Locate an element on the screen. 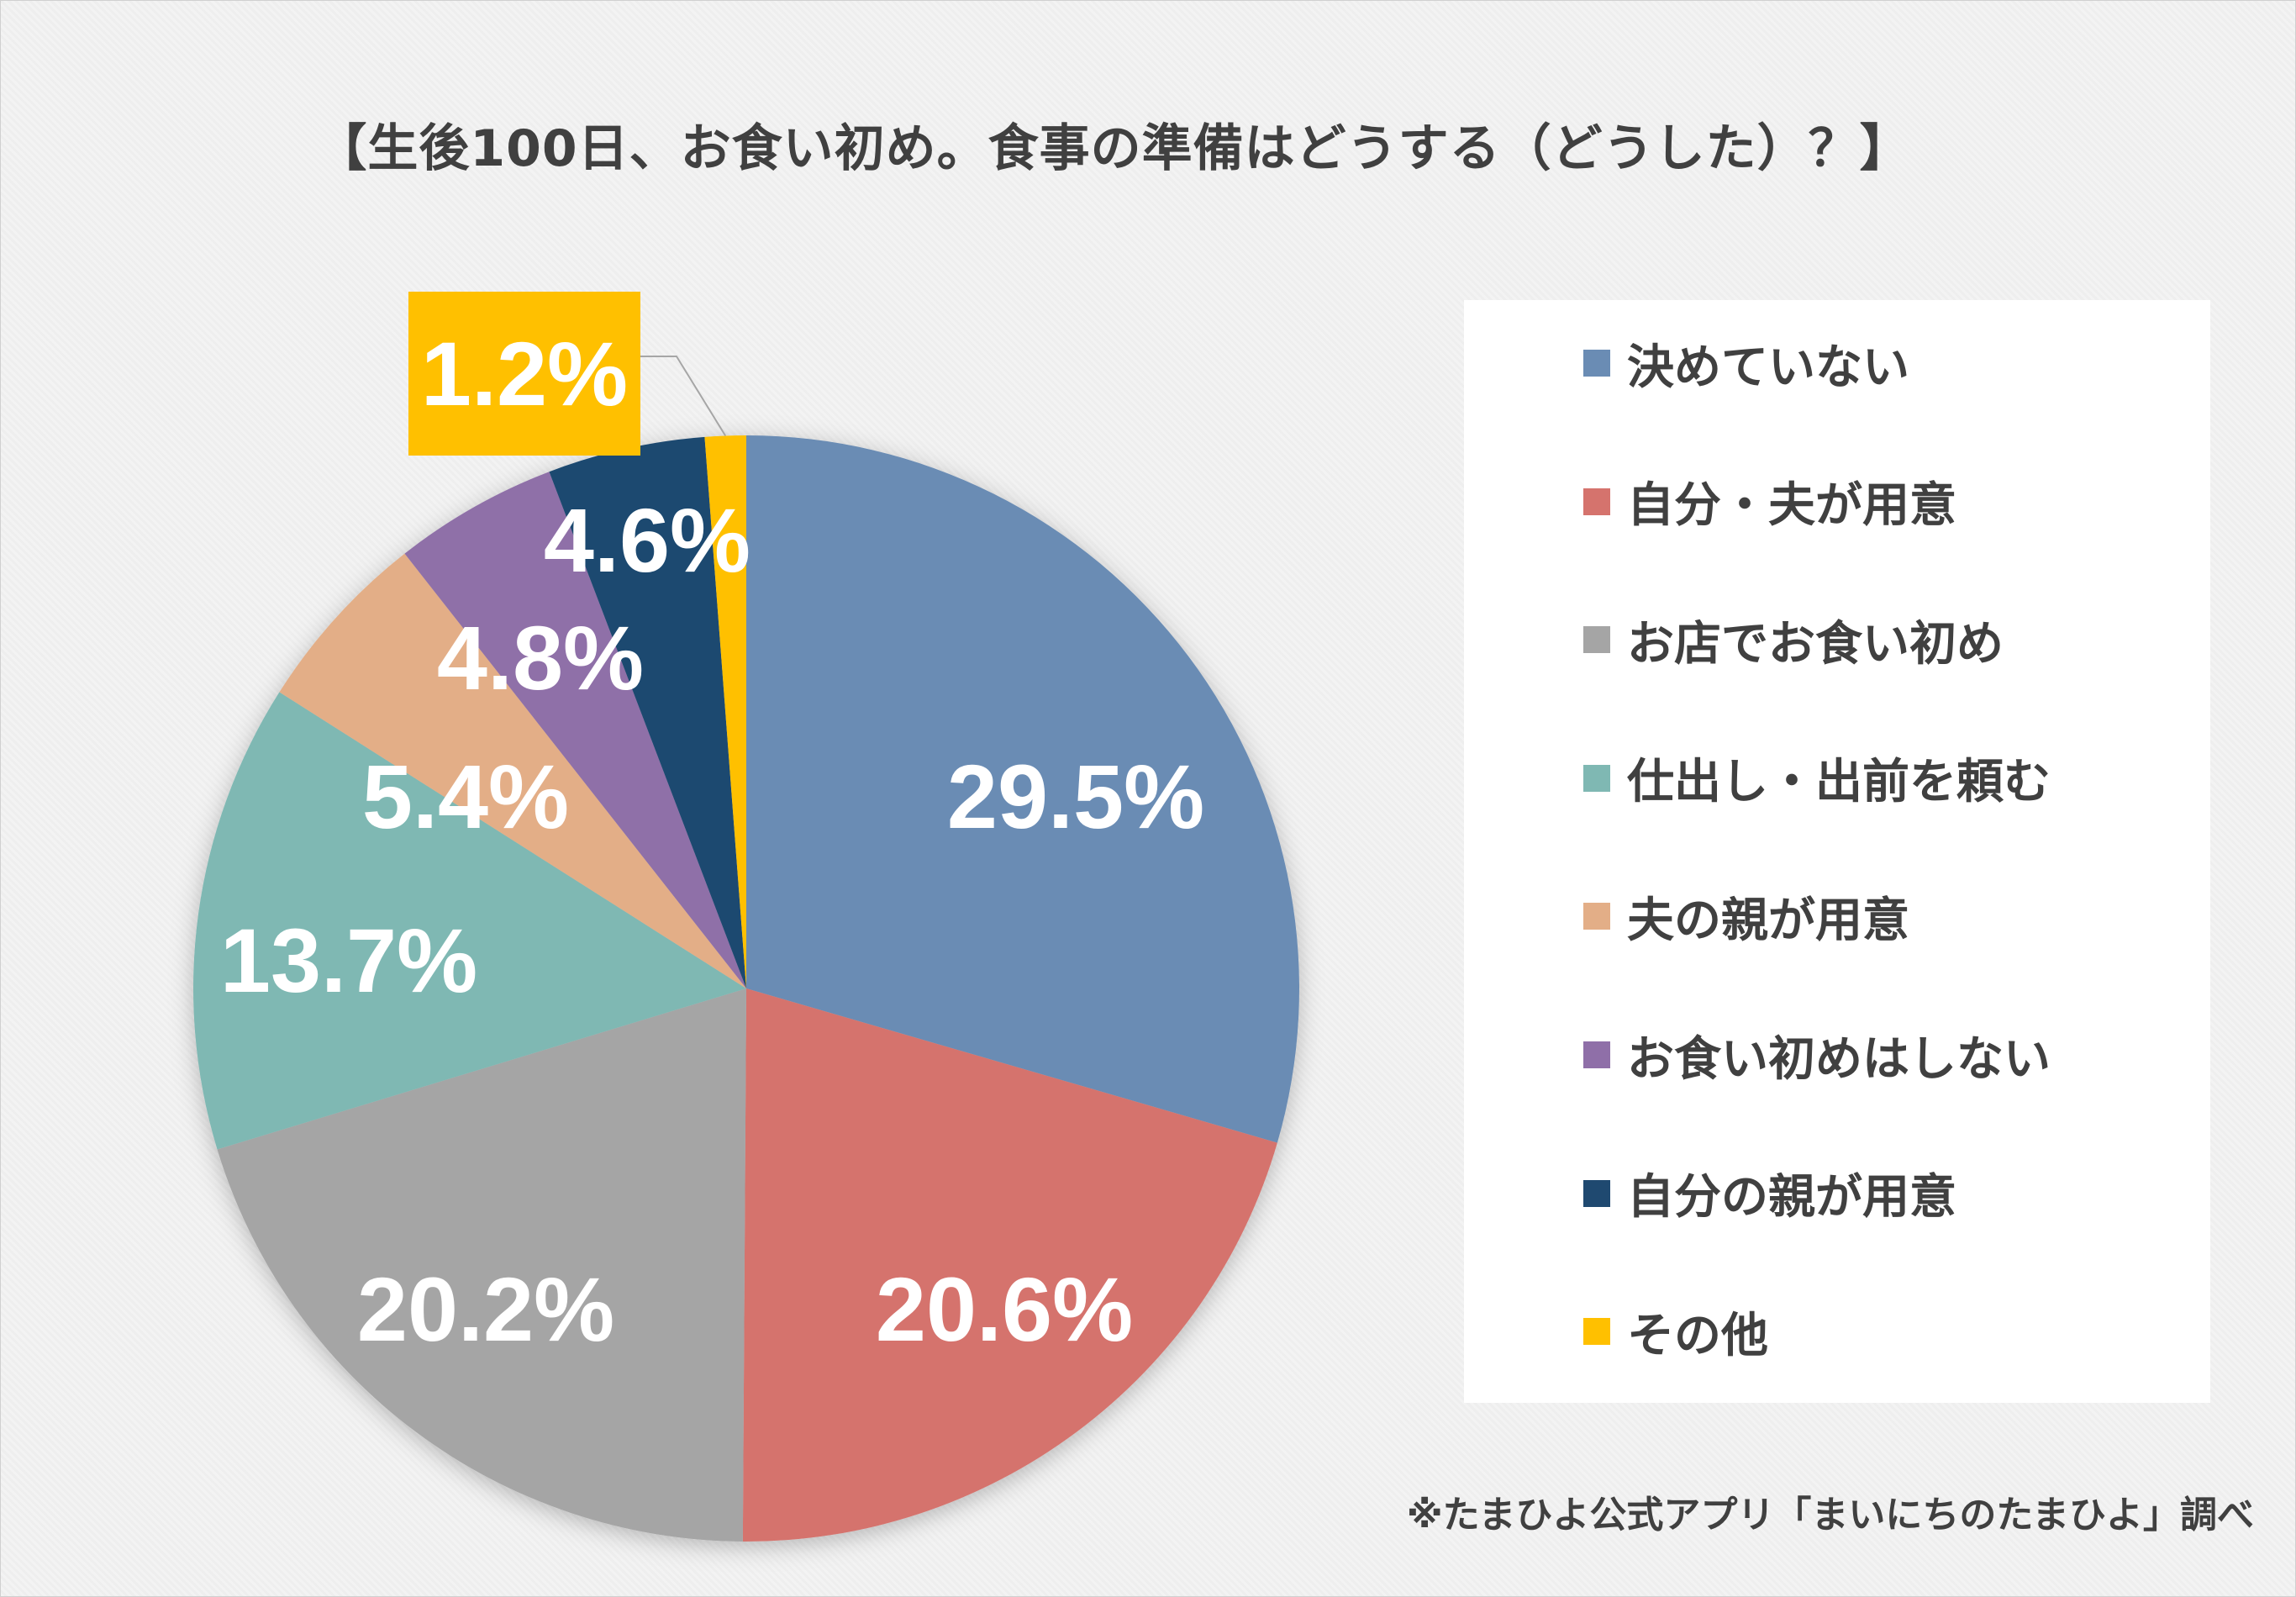 The image size is (2296, 1597). data-label: 29.5% is located at coordinates (1075, 796).